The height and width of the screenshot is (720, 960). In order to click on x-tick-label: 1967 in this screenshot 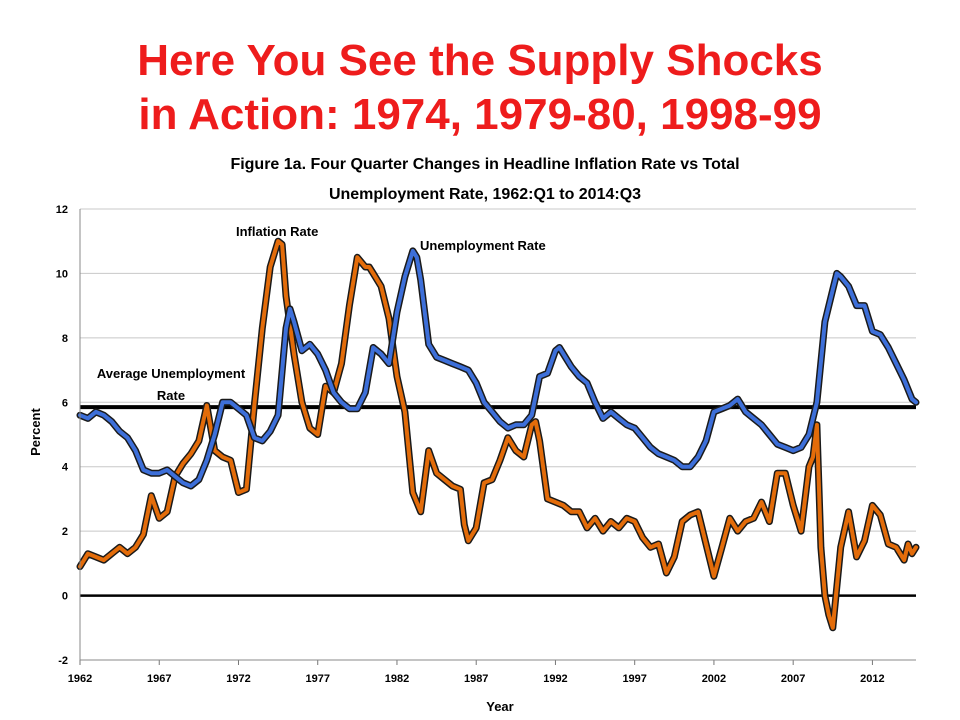, I will do `click(159, 679)`.